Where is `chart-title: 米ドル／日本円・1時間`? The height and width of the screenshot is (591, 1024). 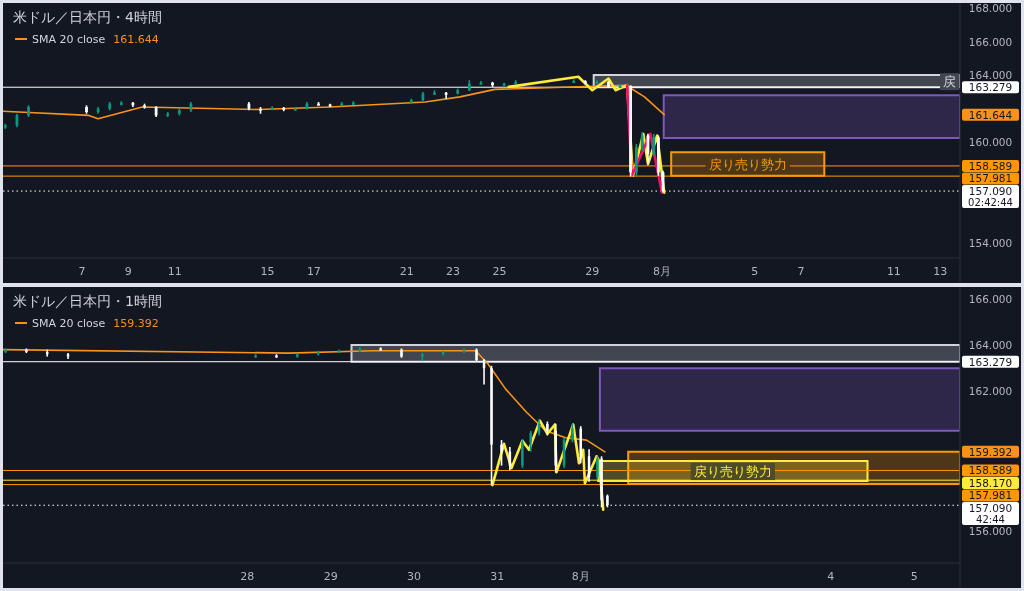
chart-title: 米ドル／日本円・1時間 is located at coordinates (87, 301).